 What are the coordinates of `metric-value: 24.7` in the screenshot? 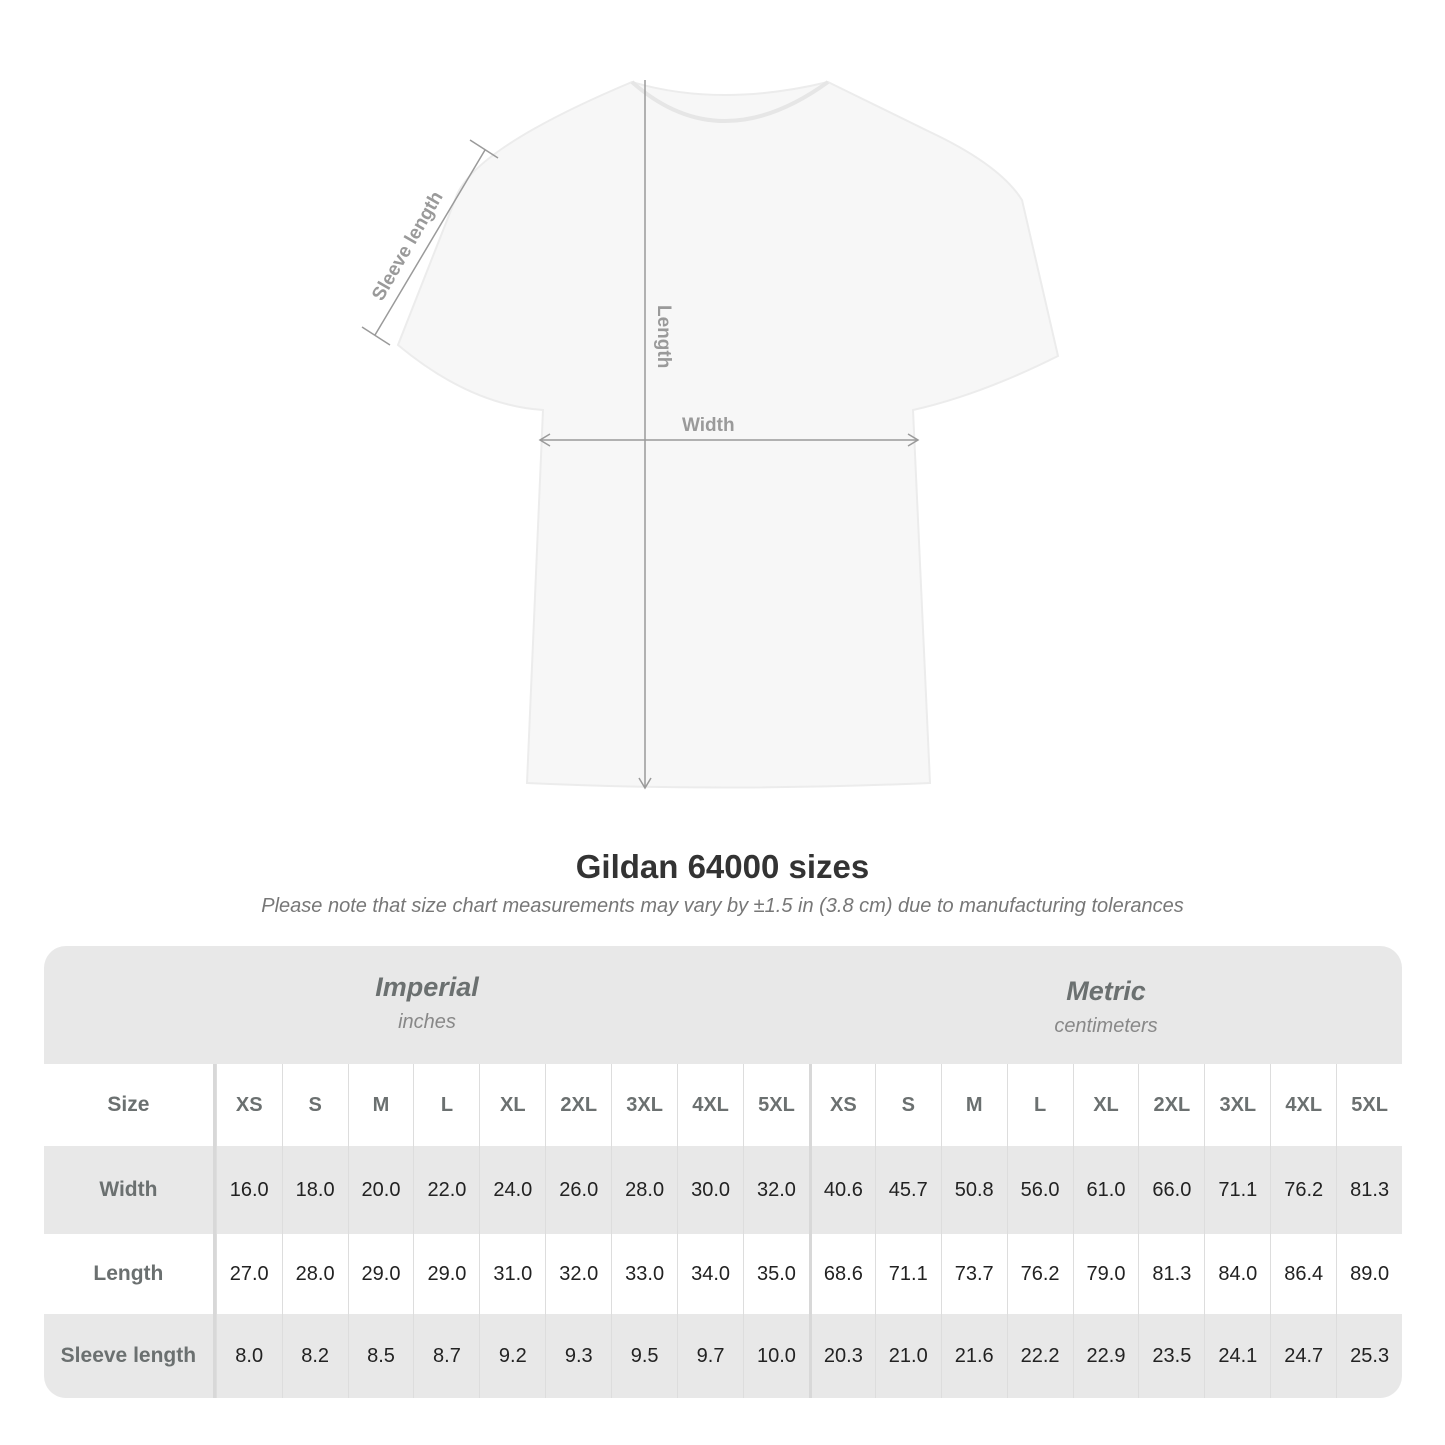 It's located at (1303, 1356).